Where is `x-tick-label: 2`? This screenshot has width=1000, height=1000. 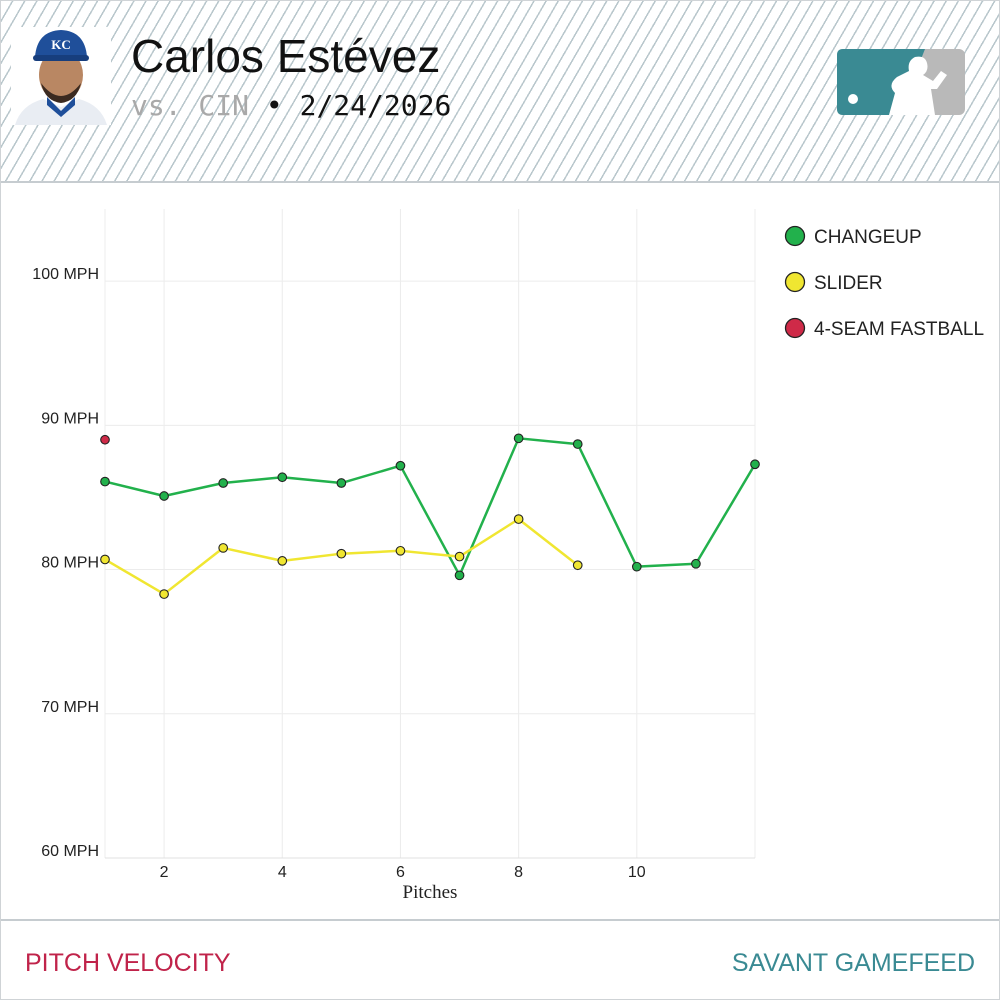 x-tick-label: 2 is located at coordinates (164, 872).